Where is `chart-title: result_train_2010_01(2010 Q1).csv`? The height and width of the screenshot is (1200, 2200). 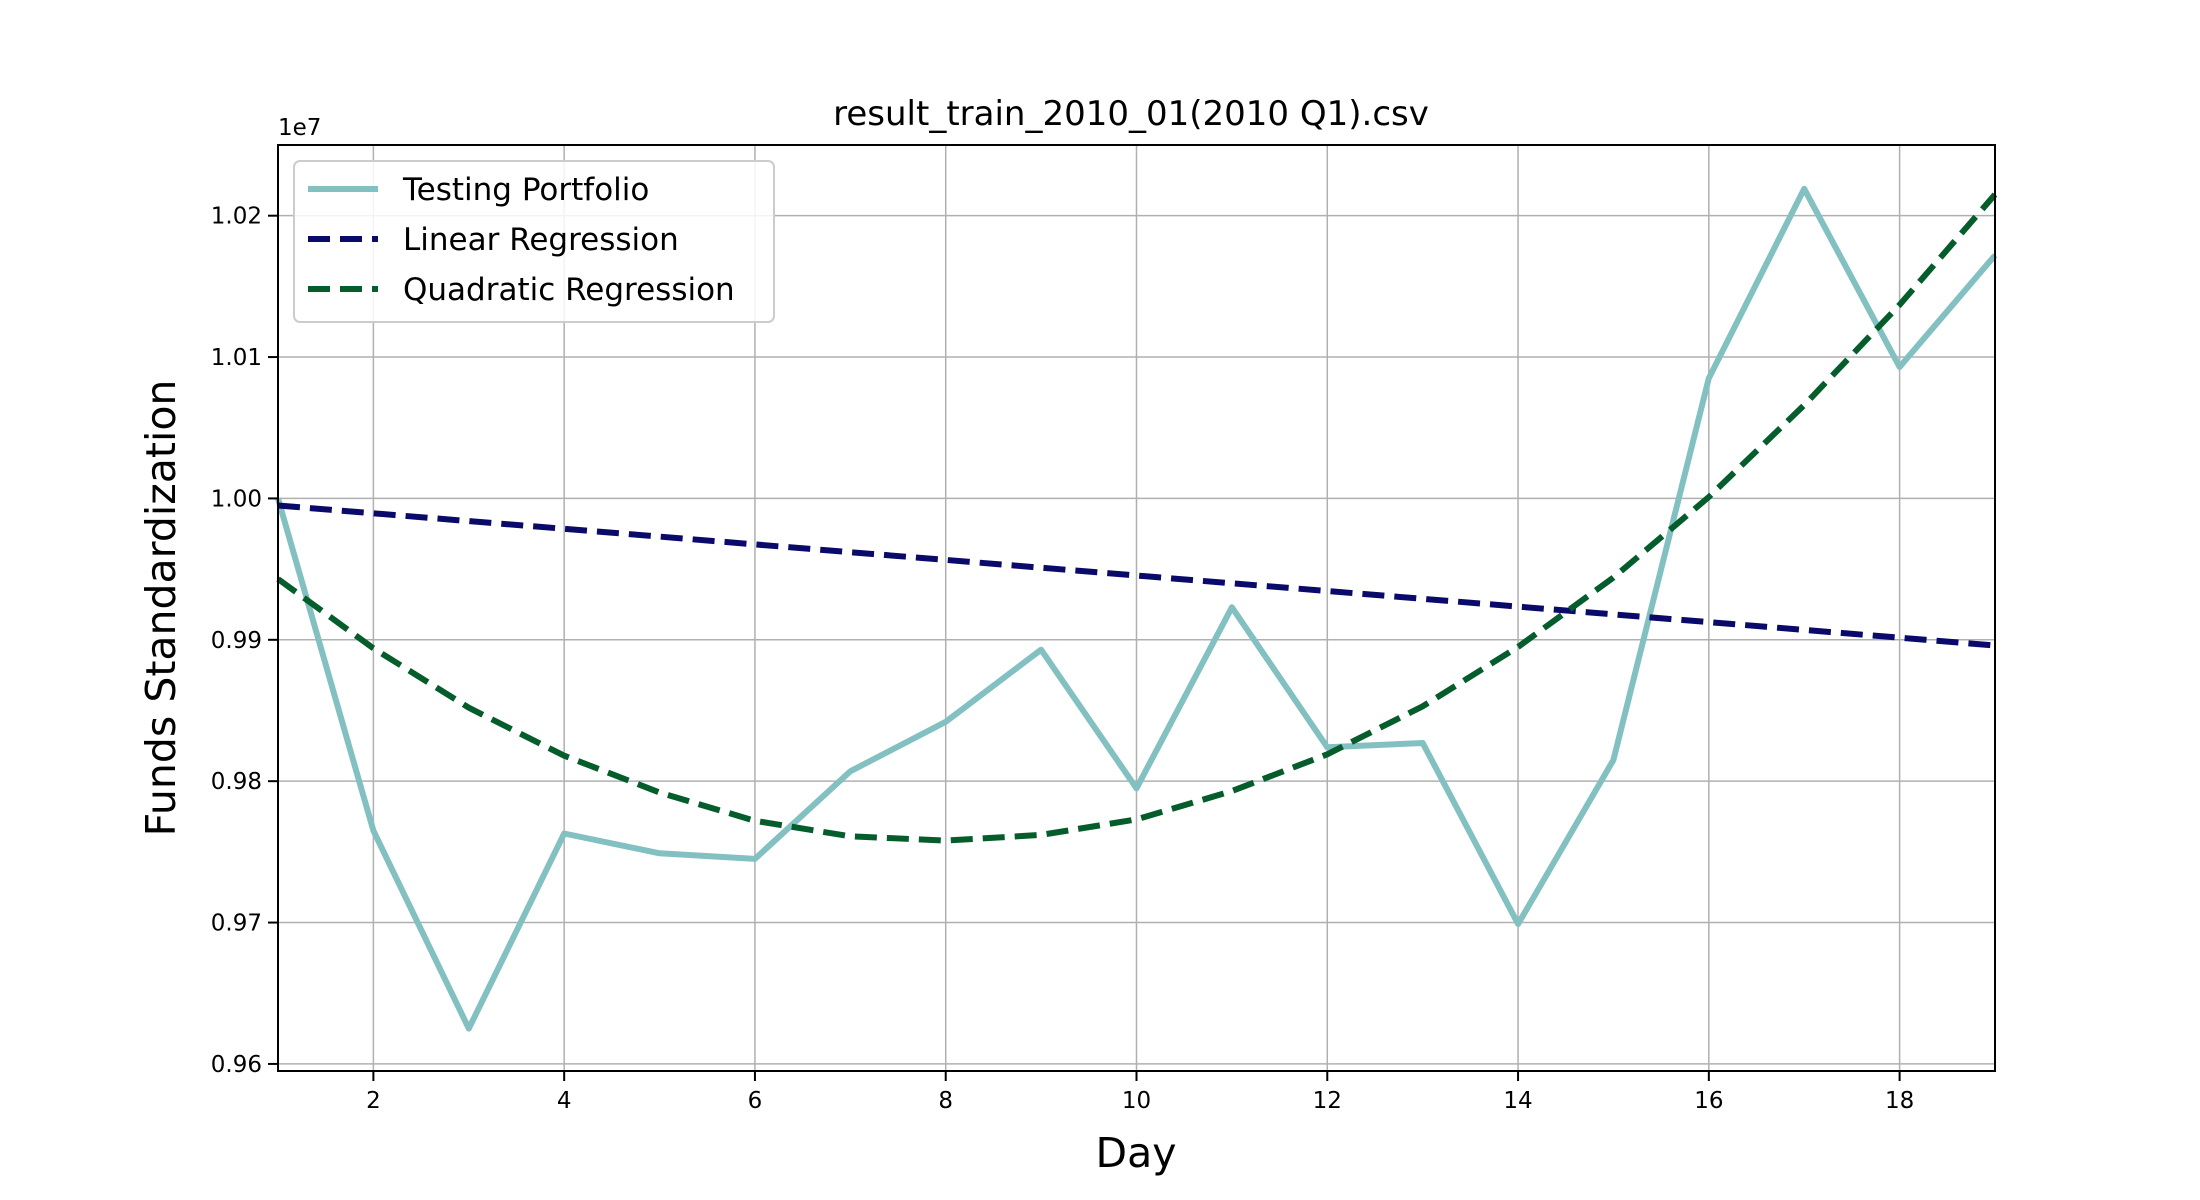 chart-title: result_train_2010_01(2010 Q1).csv is located at coordinates (1131, 114).